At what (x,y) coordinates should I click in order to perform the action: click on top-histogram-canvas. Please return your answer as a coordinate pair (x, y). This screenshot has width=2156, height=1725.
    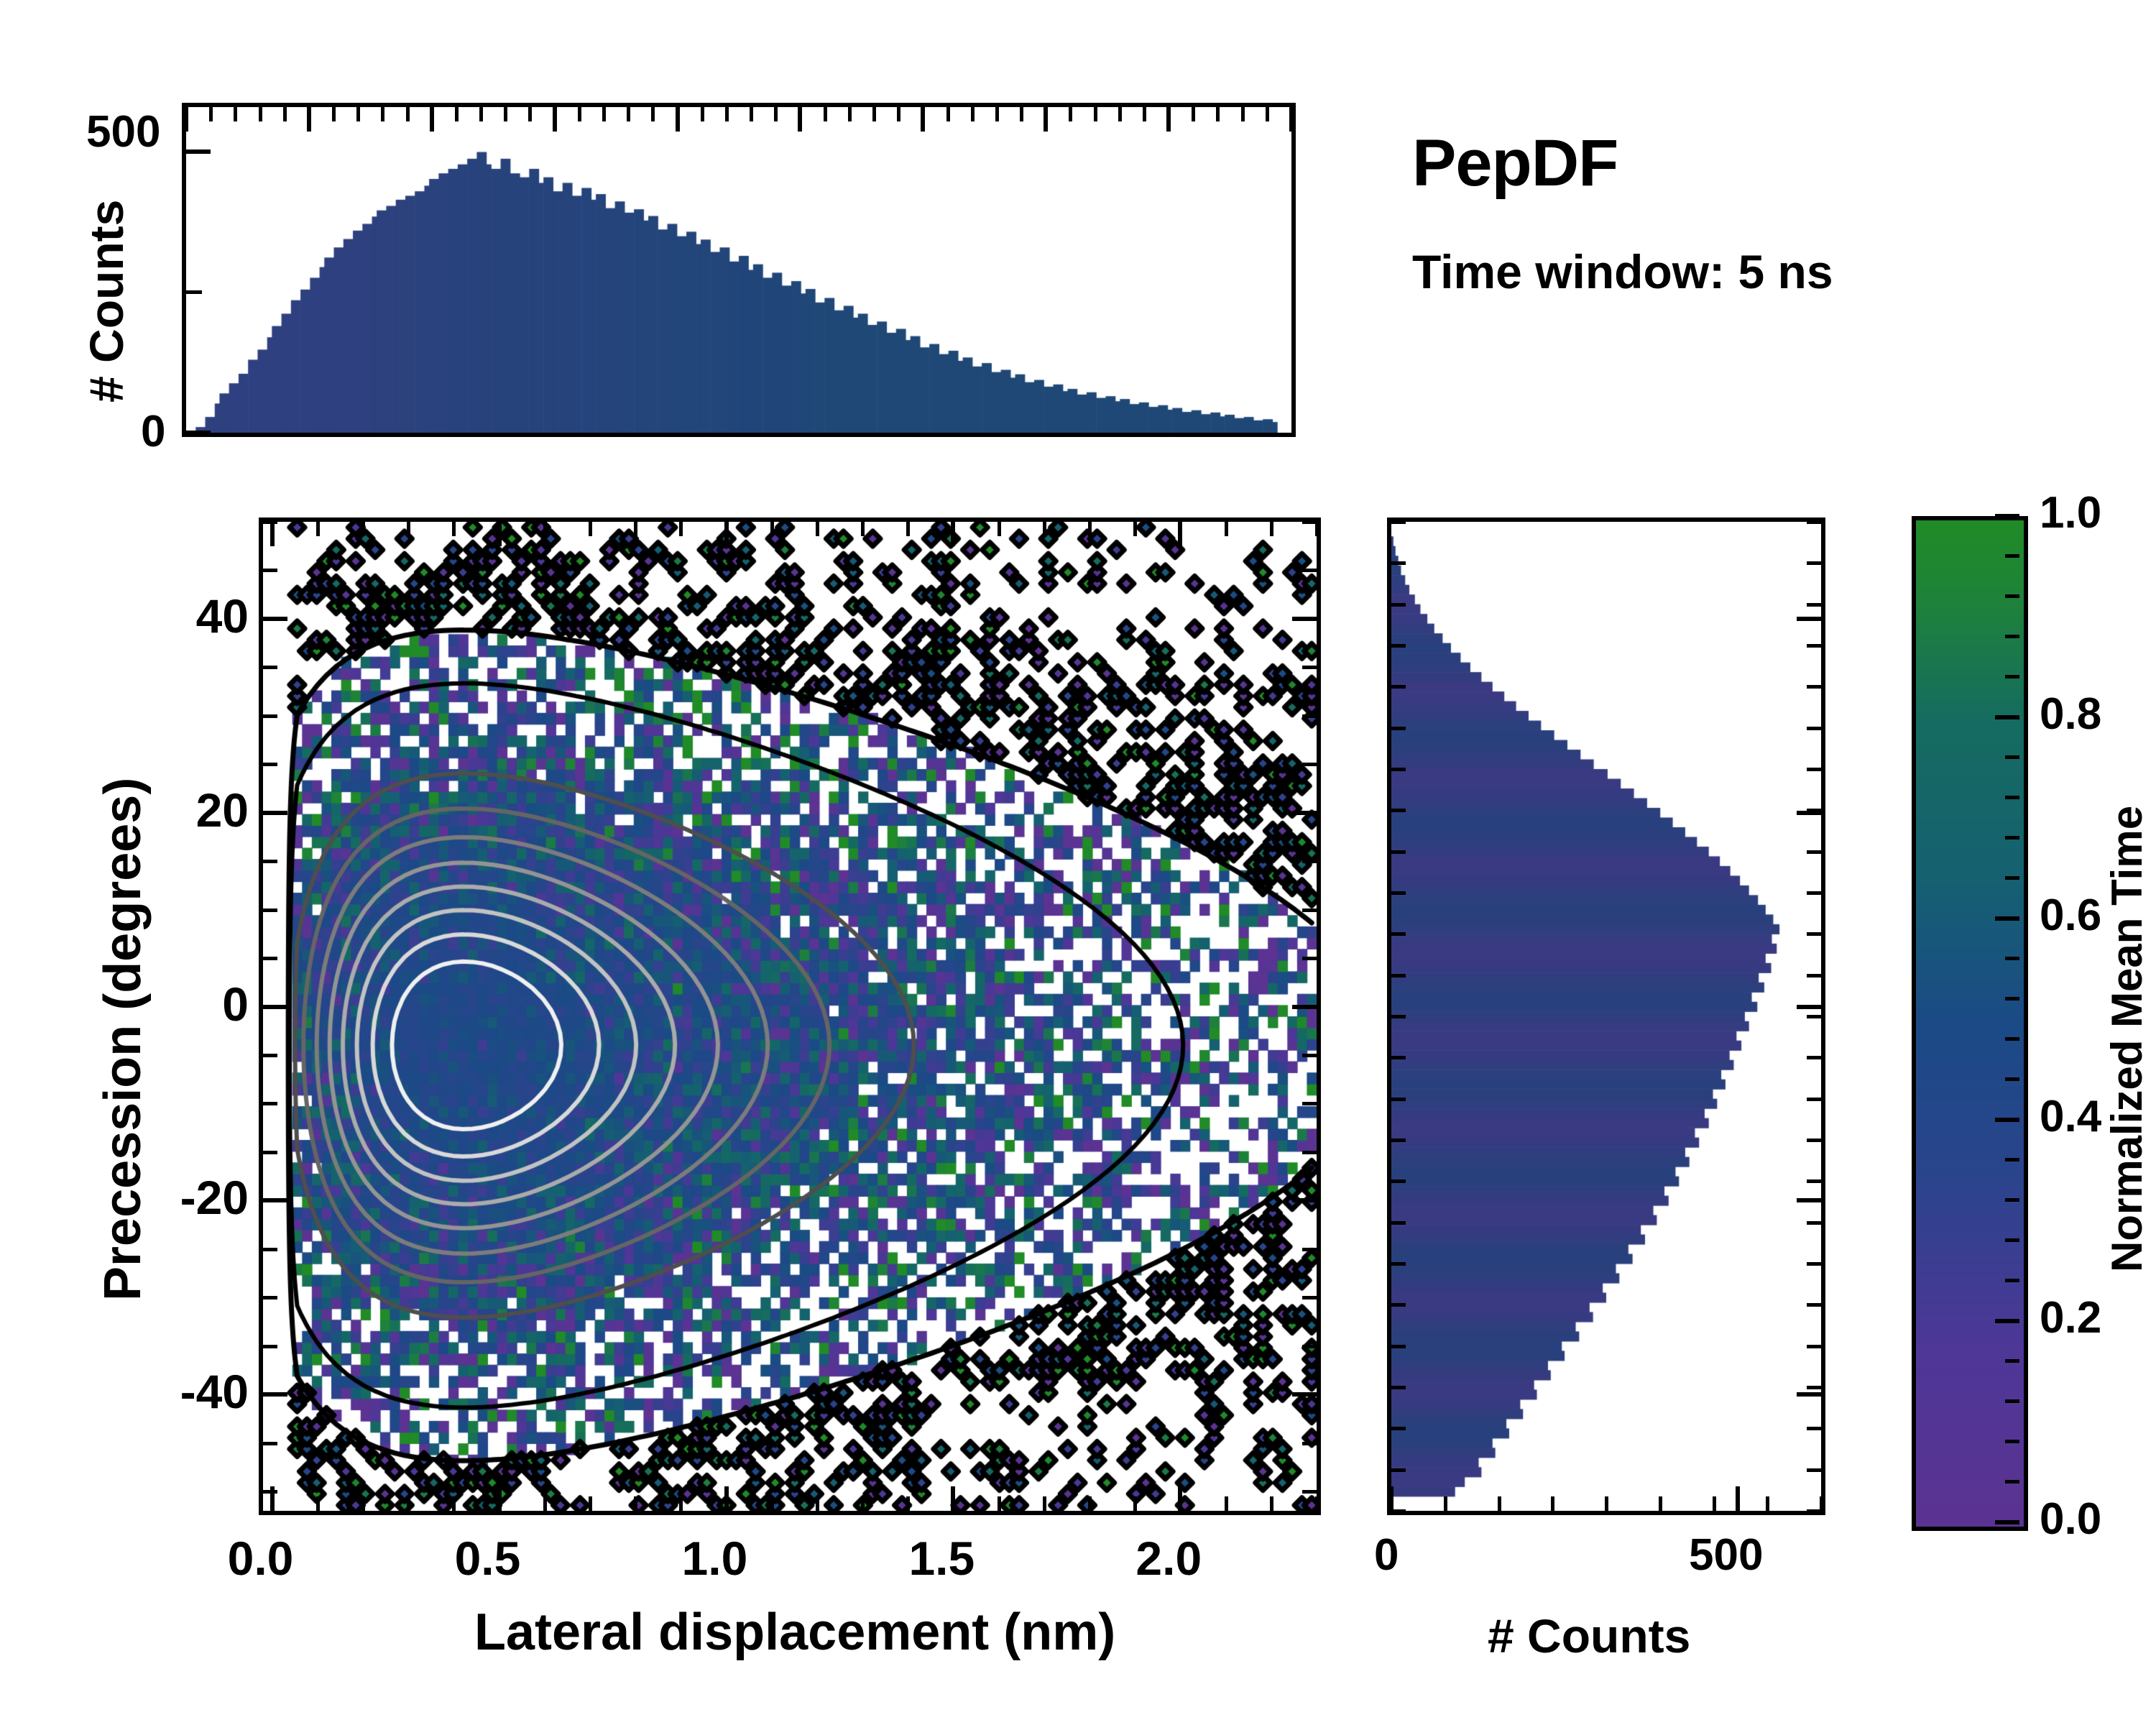
    Looking at the image, I should click on (738, 270).